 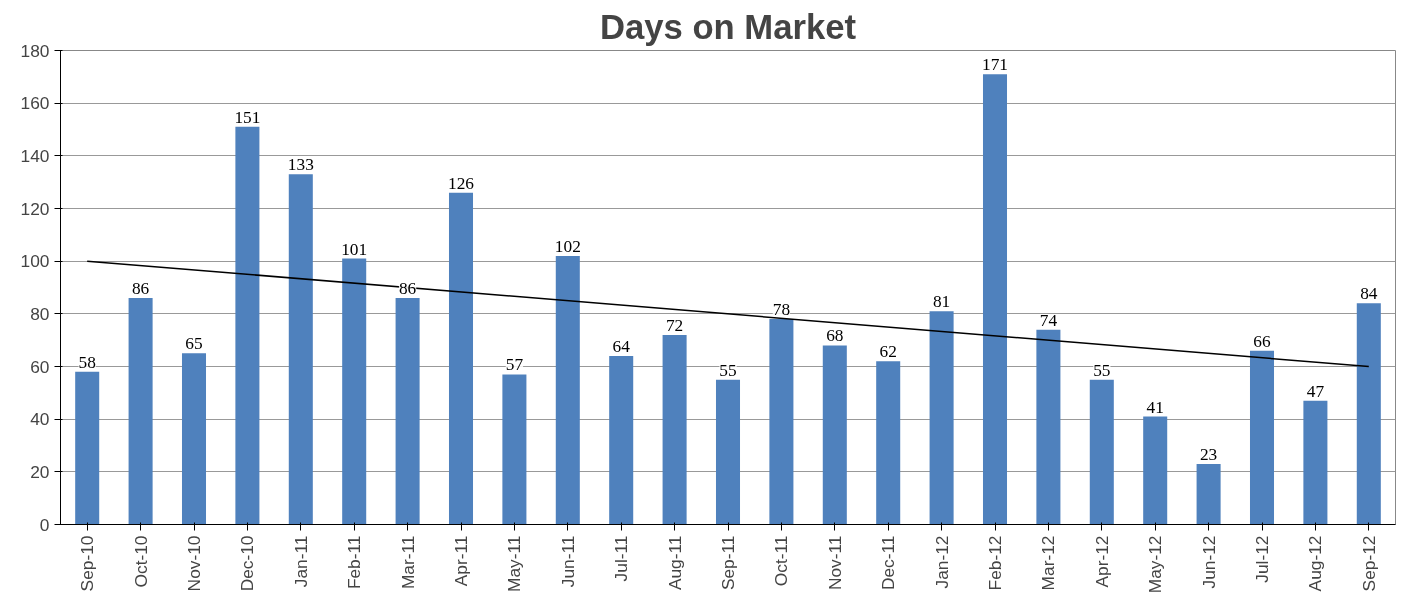 I want to click on data-label: 66, so click(x=1262, y=341).